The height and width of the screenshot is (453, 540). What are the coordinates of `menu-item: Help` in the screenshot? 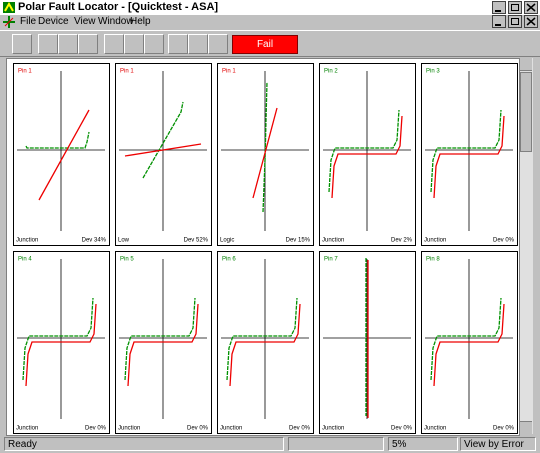 It's located at (140, 21).